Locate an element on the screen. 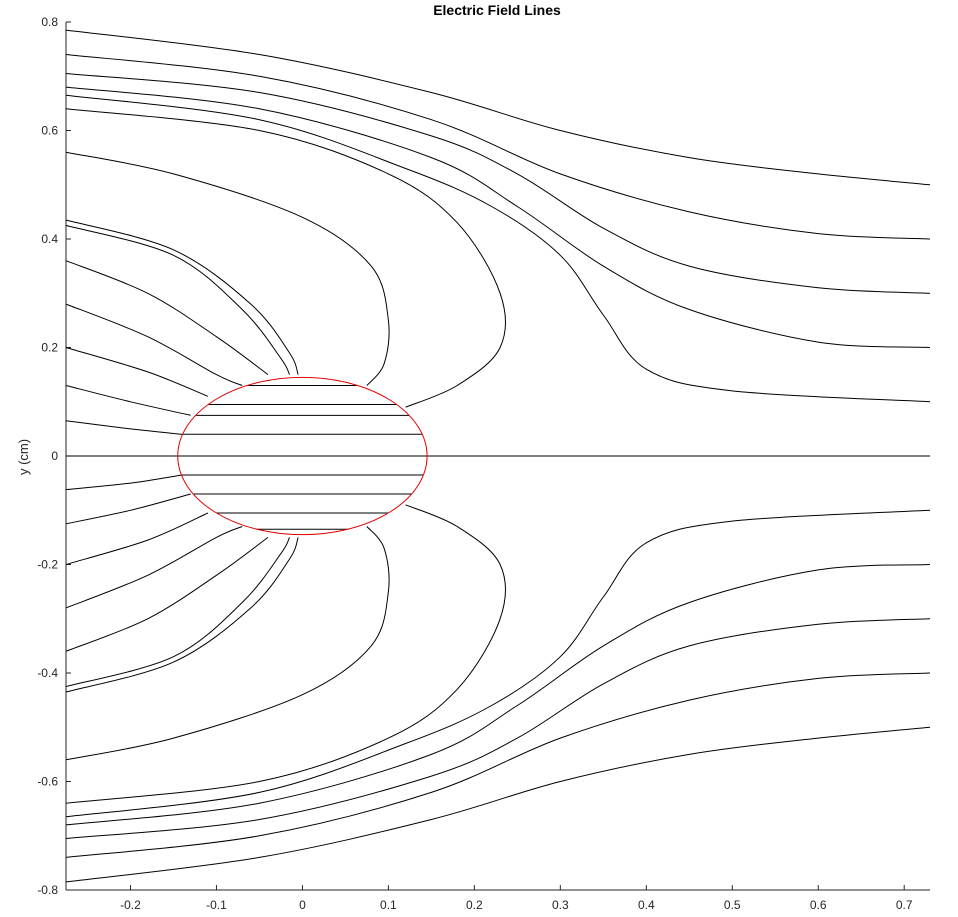 This screenshot has width=958, height=917. conductor-boundary is located at coordinates (302, 456).